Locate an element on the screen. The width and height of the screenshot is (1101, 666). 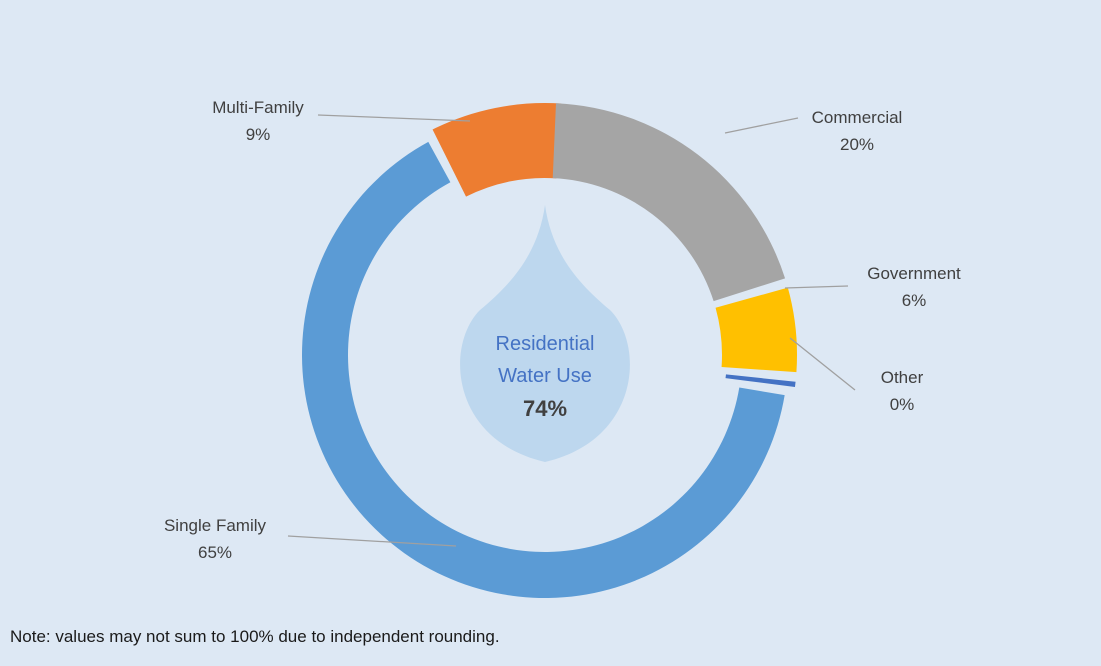
label-government-name: Government is located at coordinates (914, 273).